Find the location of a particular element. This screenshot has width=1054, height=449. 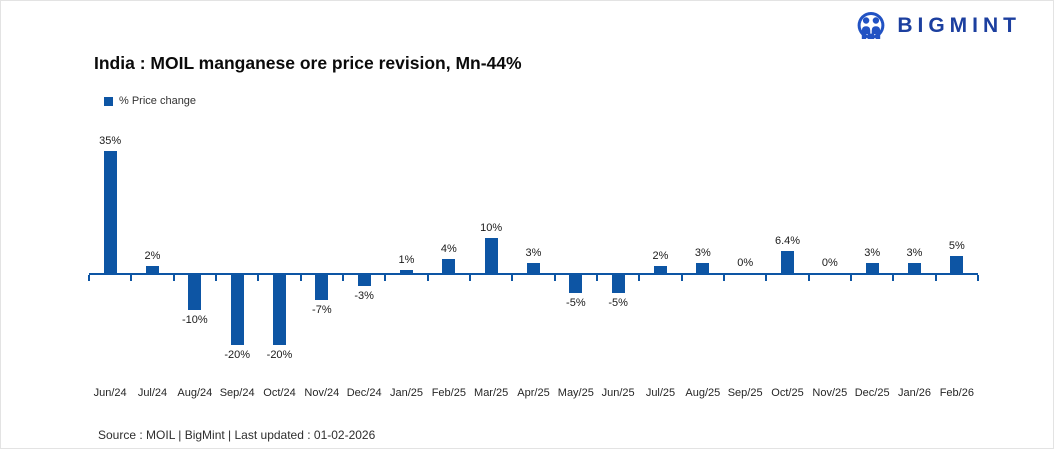

x-axis-label: Dec/25 is located at coordinates (872, 393).